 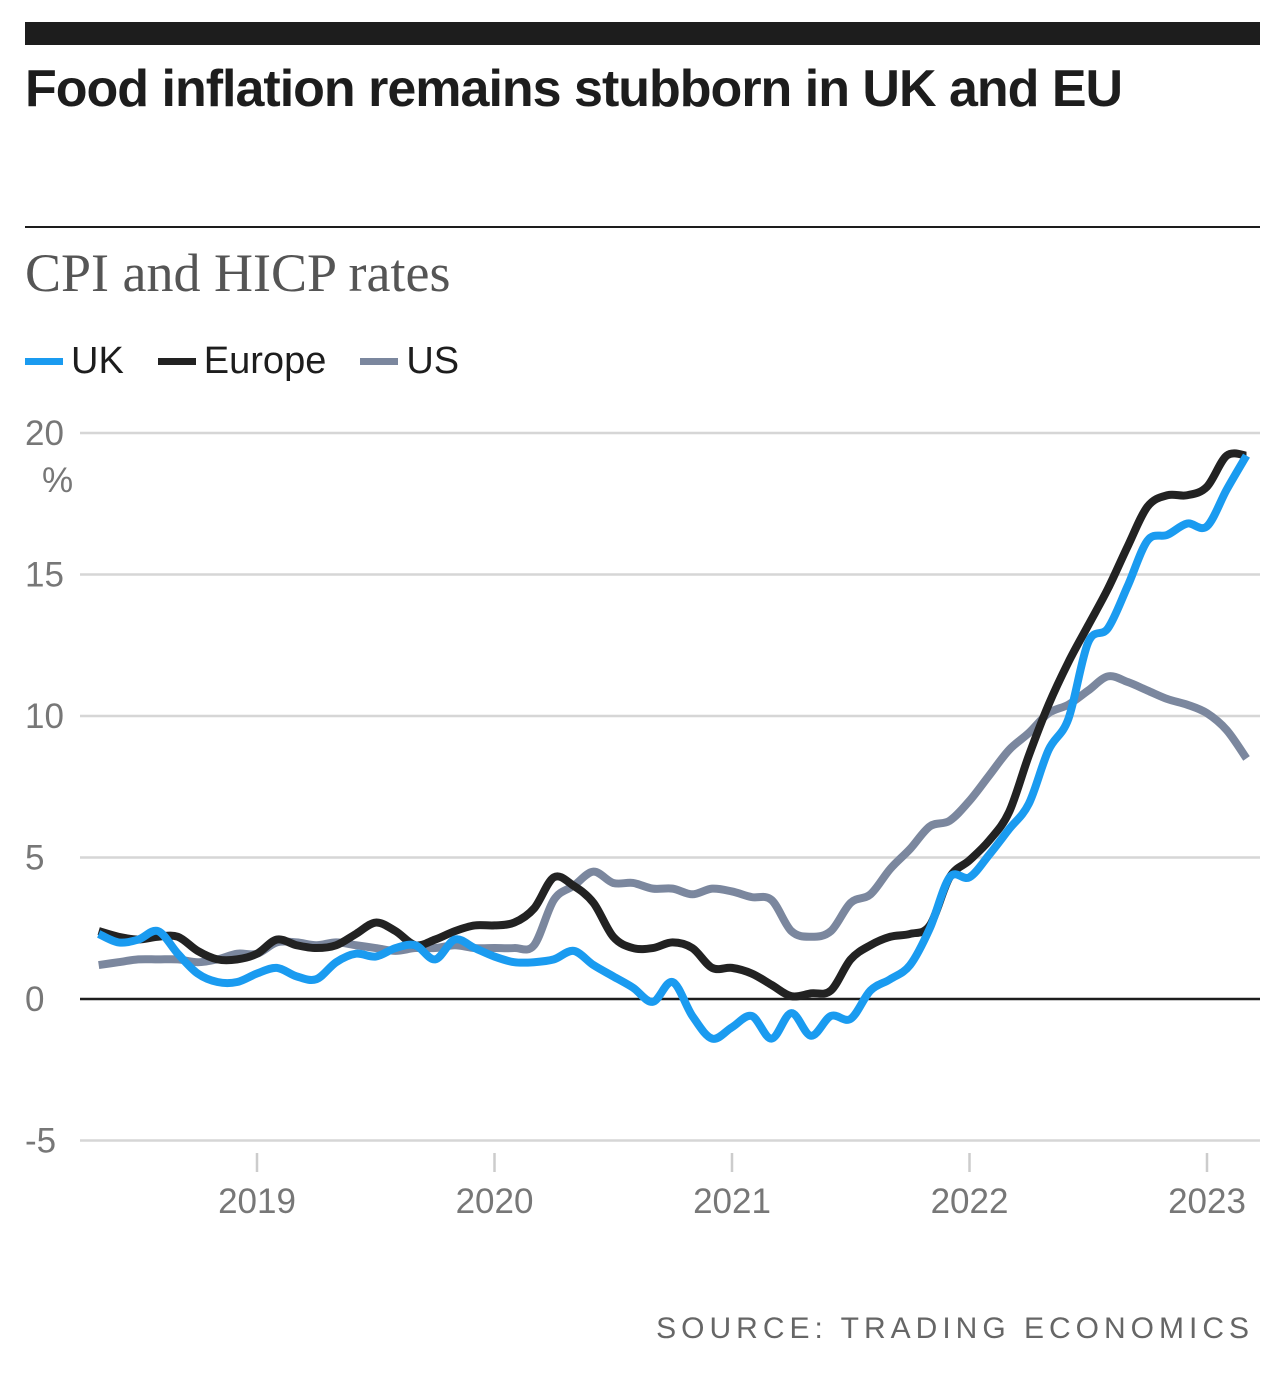 What do you see at coordinates (433, 361) in the screenshot?
I see `legend-label-us: US` at bounding box center [433, 361].